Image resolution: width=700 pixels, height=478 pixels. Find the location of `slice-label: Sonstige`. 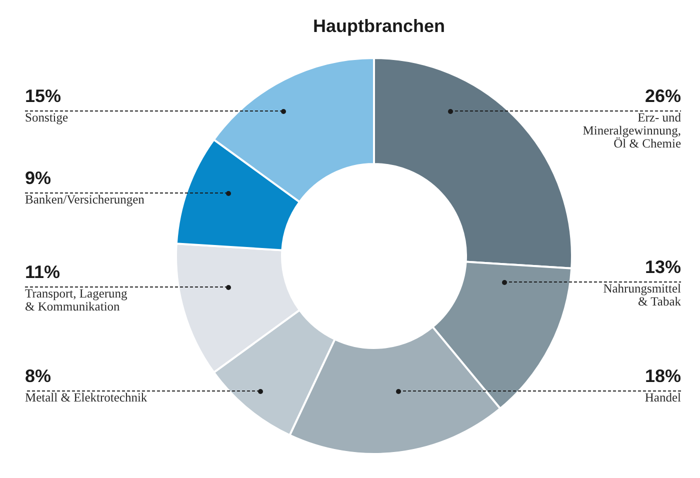

slice-label: Sonstige is located at coordinates (47, 117).